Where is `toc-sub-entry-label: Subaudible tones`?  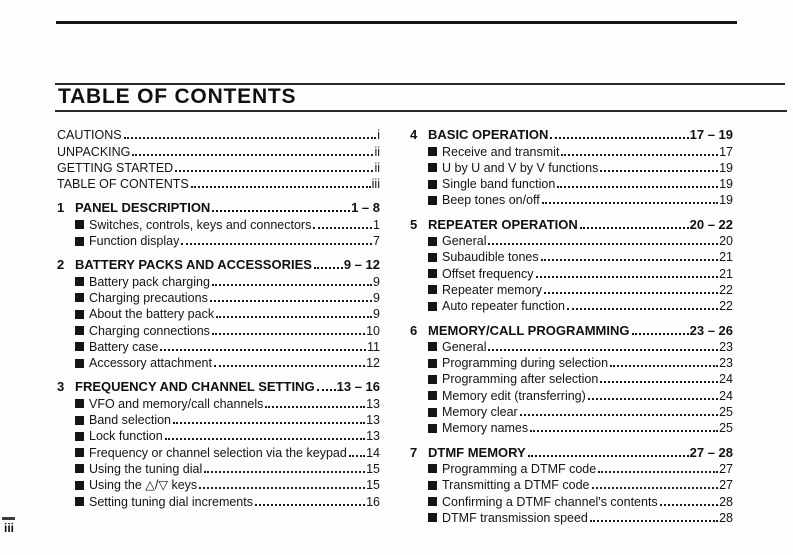
toc-sub-entry-label: Subaudible tones is located at coordinates (490, 257).